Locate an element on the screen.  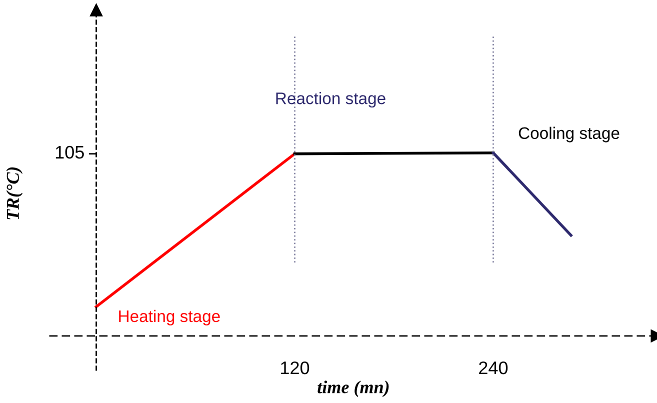
annotation: 105 is located at coordinates (70, 152).